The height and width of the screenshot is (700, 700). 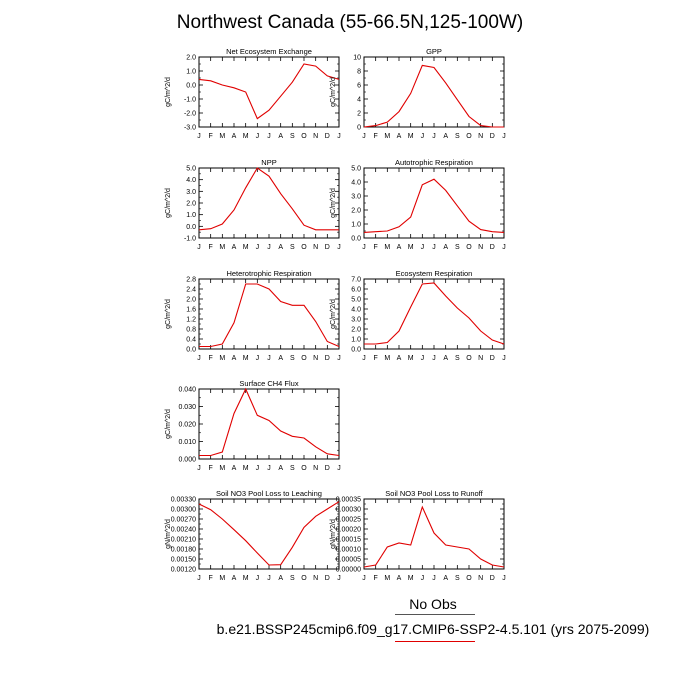 What do you see at coordinates (348, 510) in the screenshot?
I see `y-tick-label: 0.00030` at bounding box center [348, 510].